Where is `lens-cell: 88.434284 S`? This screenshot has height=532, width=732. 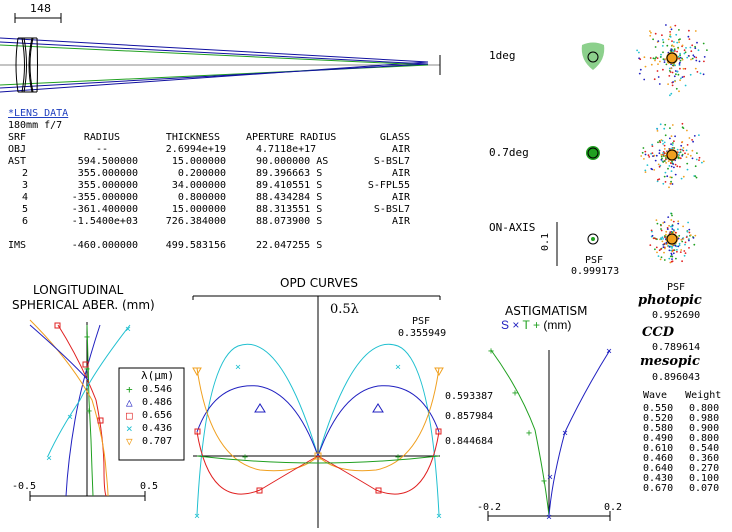 lens-cell: 88.434284 S is located at coordinates (289, 197).